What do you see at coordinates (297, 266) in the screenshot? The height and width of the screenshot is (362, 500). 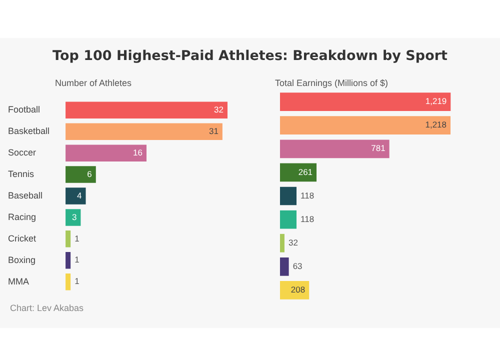 I see `data-label: 63` at bounding box center [297, 266].